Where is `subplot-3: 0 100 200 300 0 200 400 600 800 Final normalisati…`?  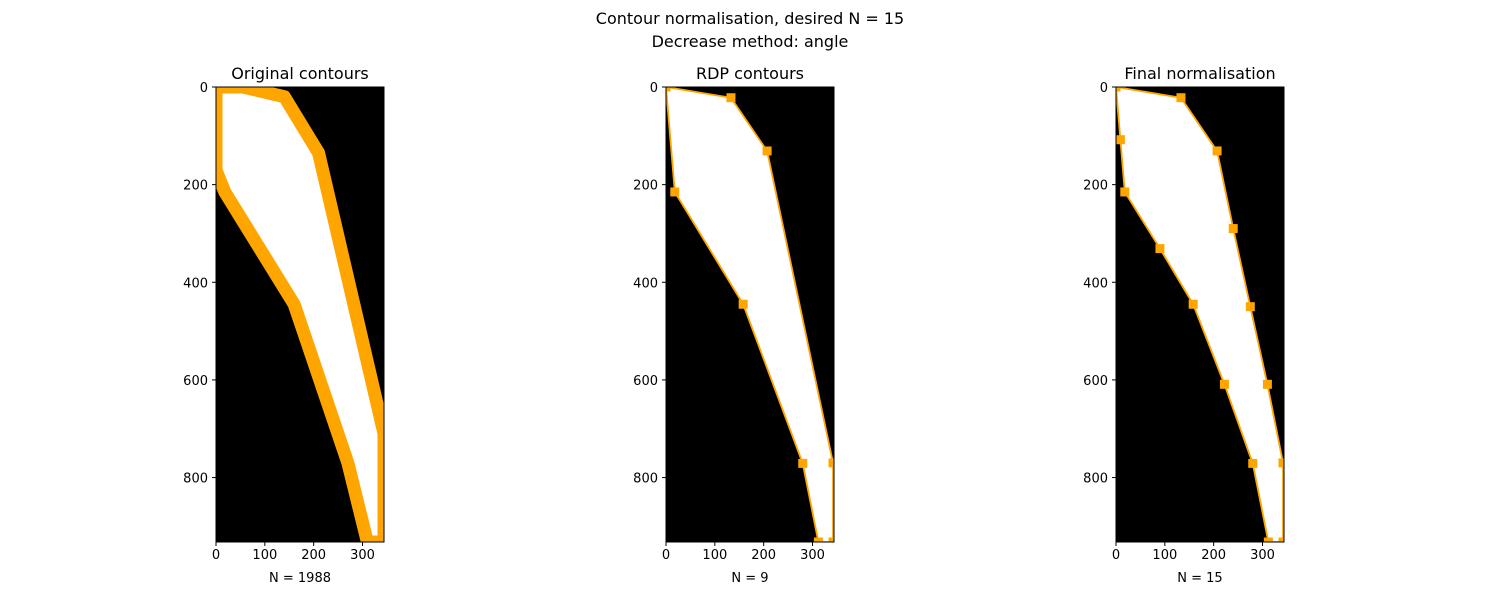
subplot-3: 0 100 200 300 0 200 400 600 800 Final normalisati… is located at coordinates (1184, 325).